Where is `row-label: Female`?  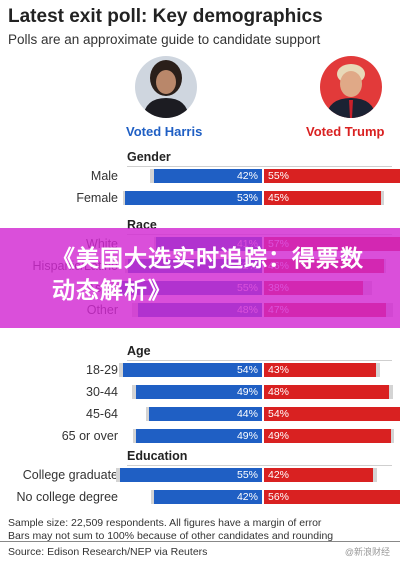 row-label: Female is located at coordinates (97, 198).